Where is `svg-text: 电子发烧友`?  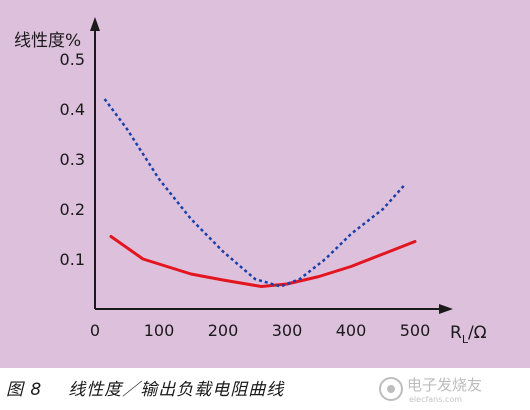
svg-text: 电子发烧友 is located at coordinates (444, 385).